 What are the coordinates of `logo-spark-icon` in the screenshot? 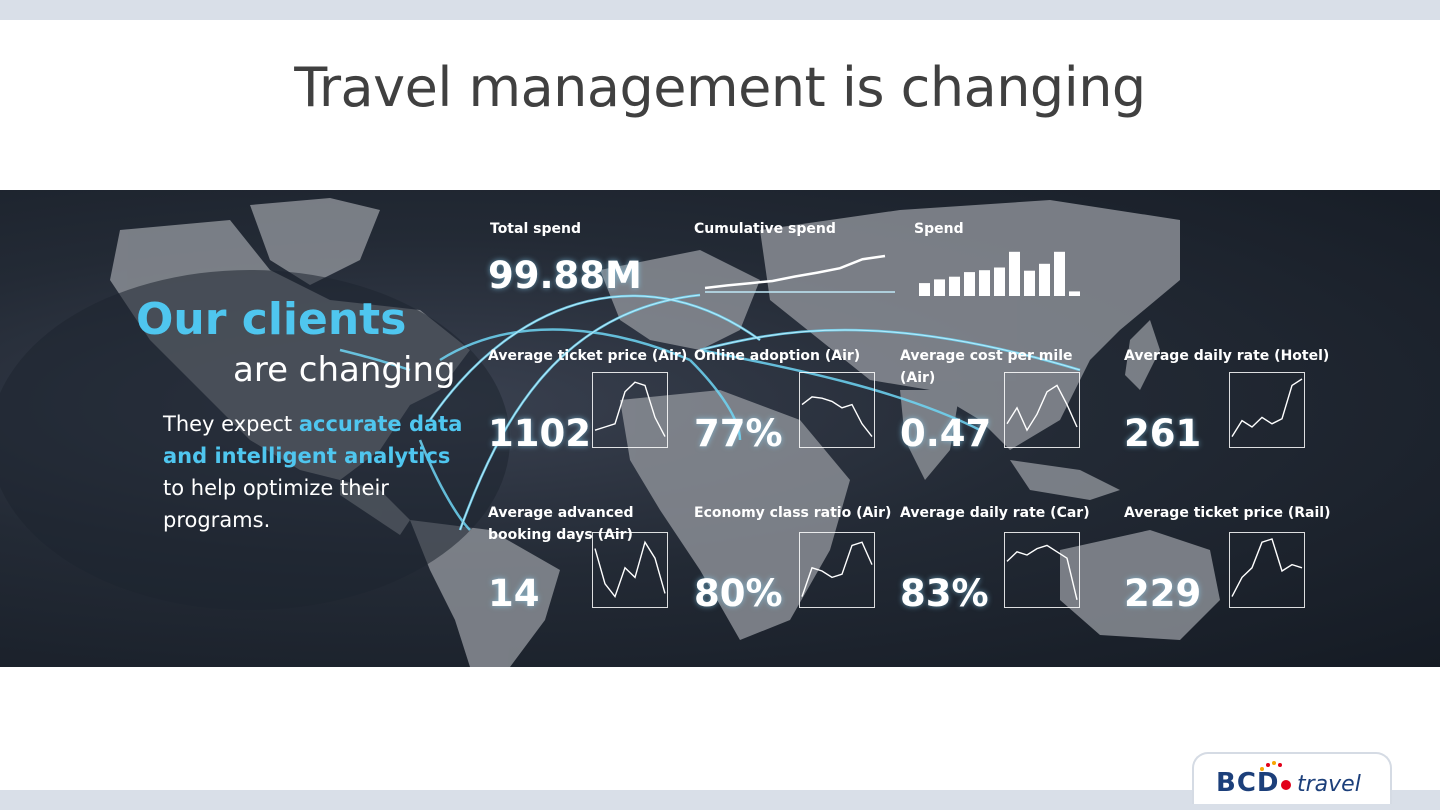 It's located at (1271, 766).